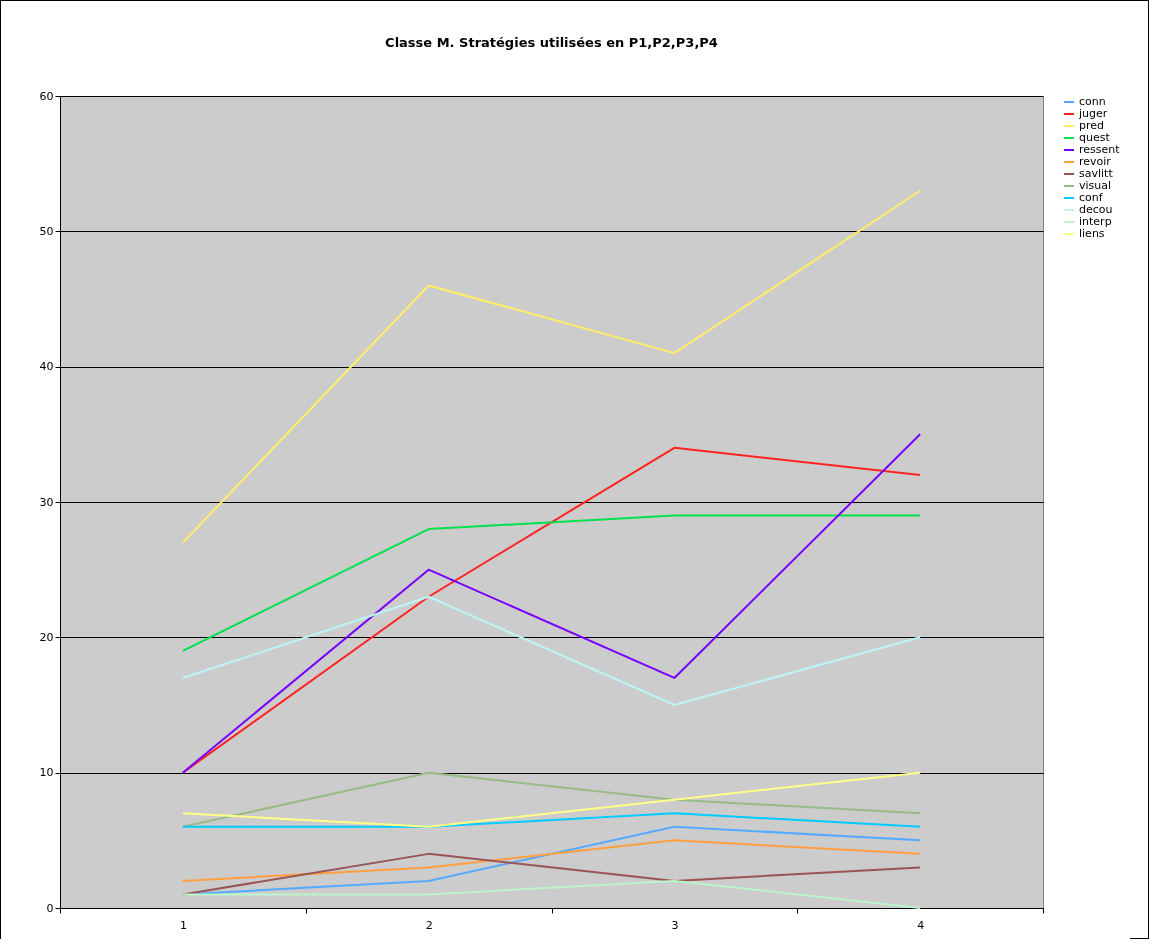 The height and width of the screenshot is (941, 1151). I want to click on chart-title: Classe M. Stratégies utilisées en P1,P2,P3,P4, so click(551, 42).